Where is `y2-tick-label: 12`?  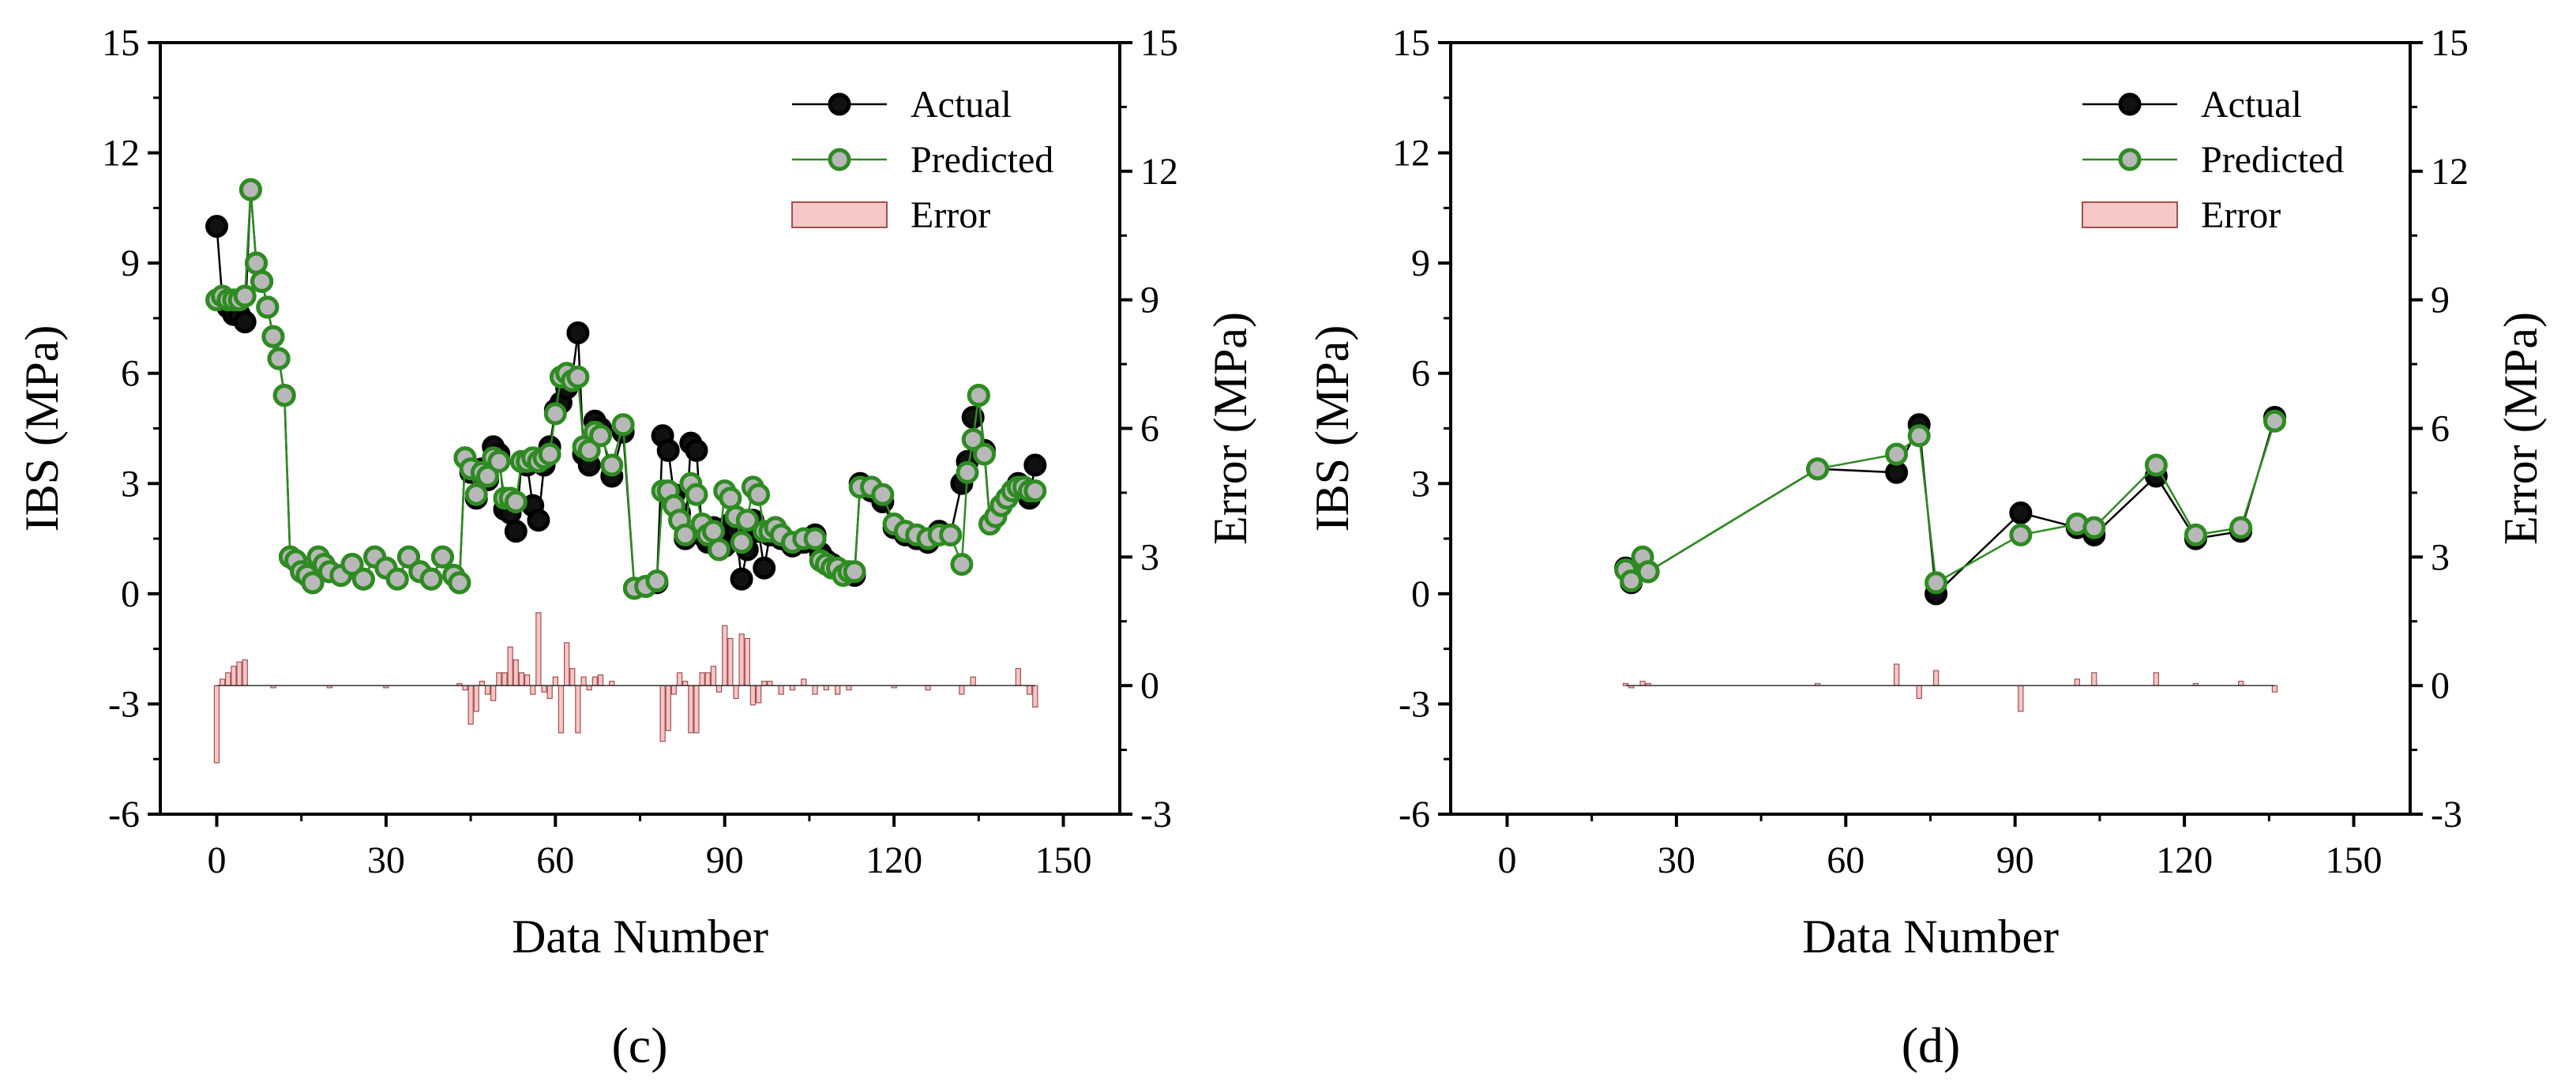
y2-tick-label: 12 is located at coordinates (1159, 172).